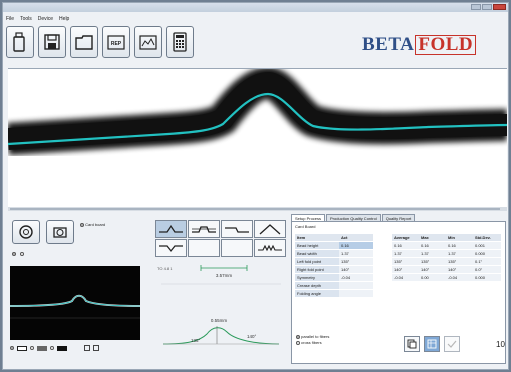  What do you see at coordinates (432, 270) in the screenshot?
I see `stat-max: 140°` at bounding box center [432, 270].